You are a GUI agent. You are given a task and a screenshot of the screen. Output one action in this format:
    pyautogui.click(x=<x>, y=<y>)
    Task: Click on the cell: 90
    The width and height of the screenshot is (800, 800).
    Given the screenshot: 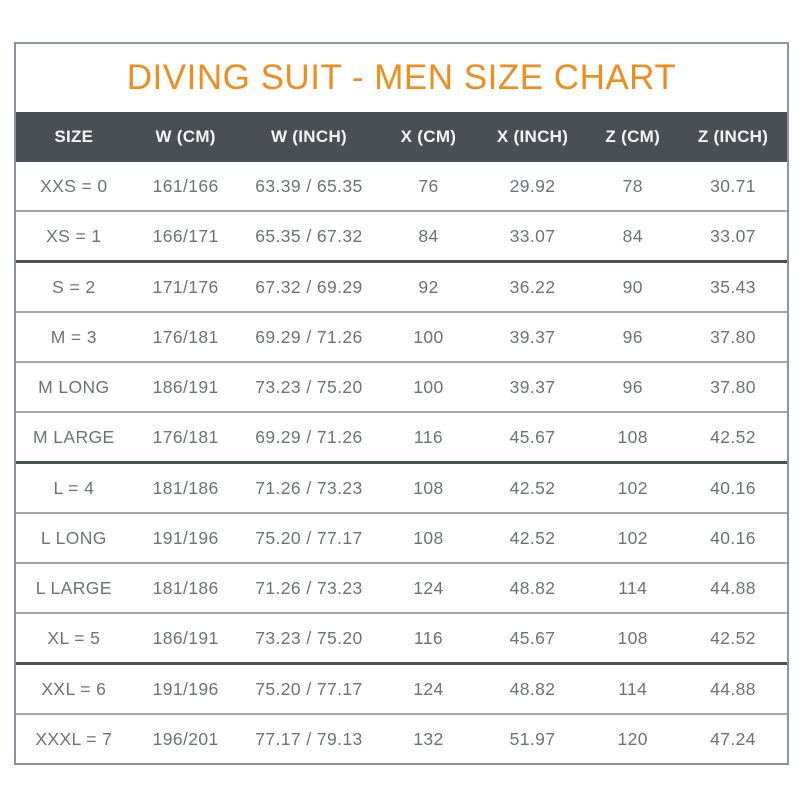 What is the action you would take?
    pyautogui.click(x=633, y=286)
    